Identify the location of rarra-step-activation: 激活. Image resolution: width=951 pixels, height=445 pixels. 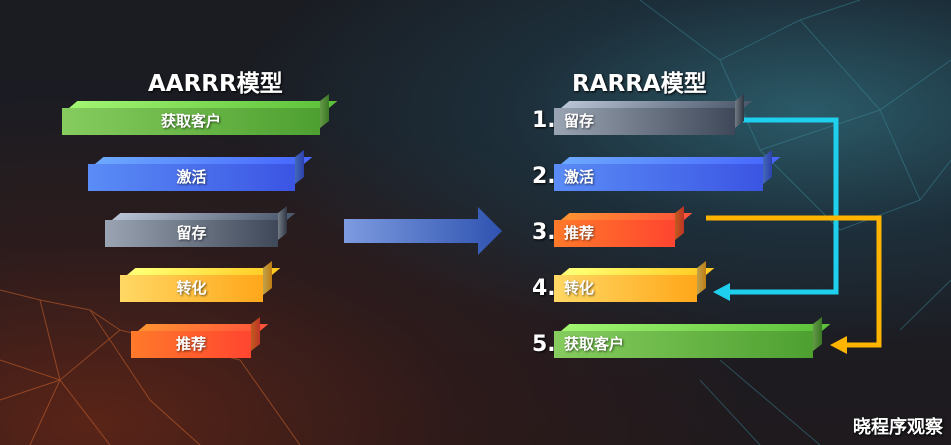
(667, 170).